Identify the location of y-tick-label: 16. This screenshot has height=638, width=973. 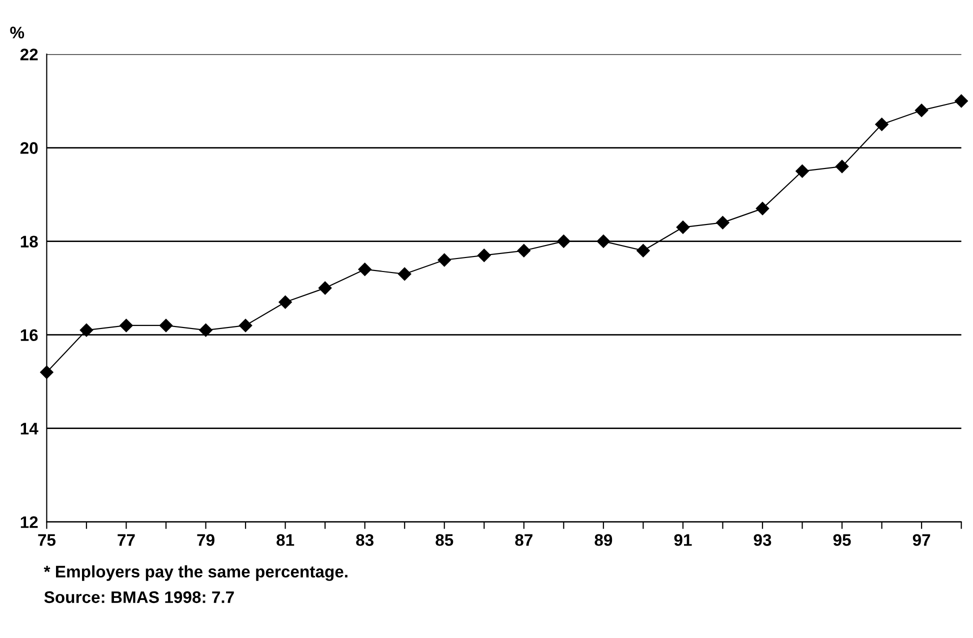
(29, 335).